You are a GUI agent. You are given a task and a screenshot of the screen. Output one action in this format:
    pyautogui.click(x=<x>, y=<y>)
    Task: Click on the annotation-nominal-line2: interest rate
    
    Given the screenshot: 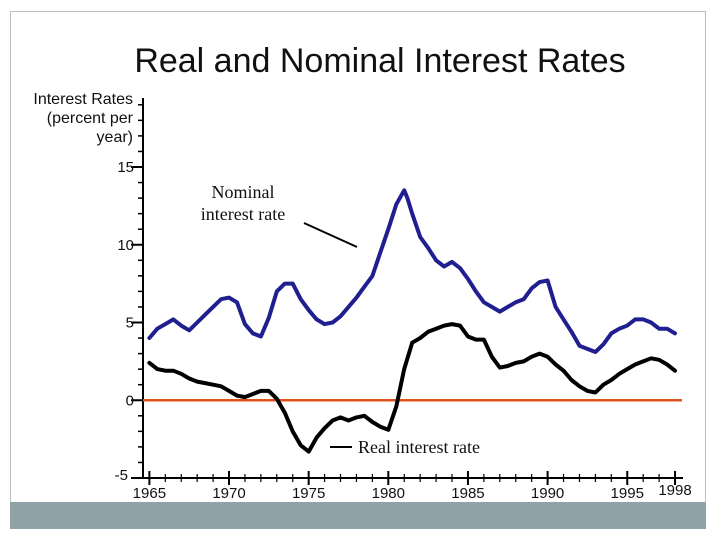 What is the action you would take?
    pyautogui.click(x=243, y=214)
    